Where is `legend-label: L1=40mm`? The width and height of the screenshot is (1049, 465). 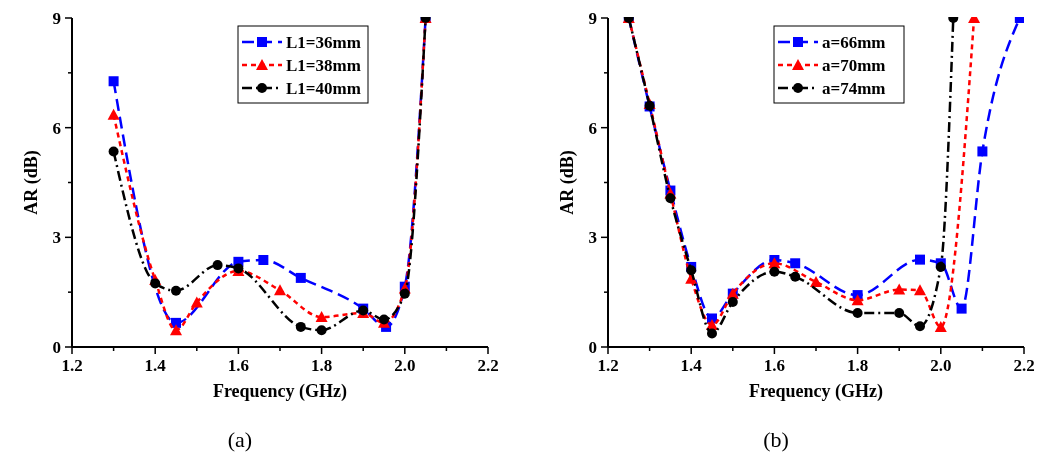
legend-label: L1=40mm is located at coordinates (323, 88).